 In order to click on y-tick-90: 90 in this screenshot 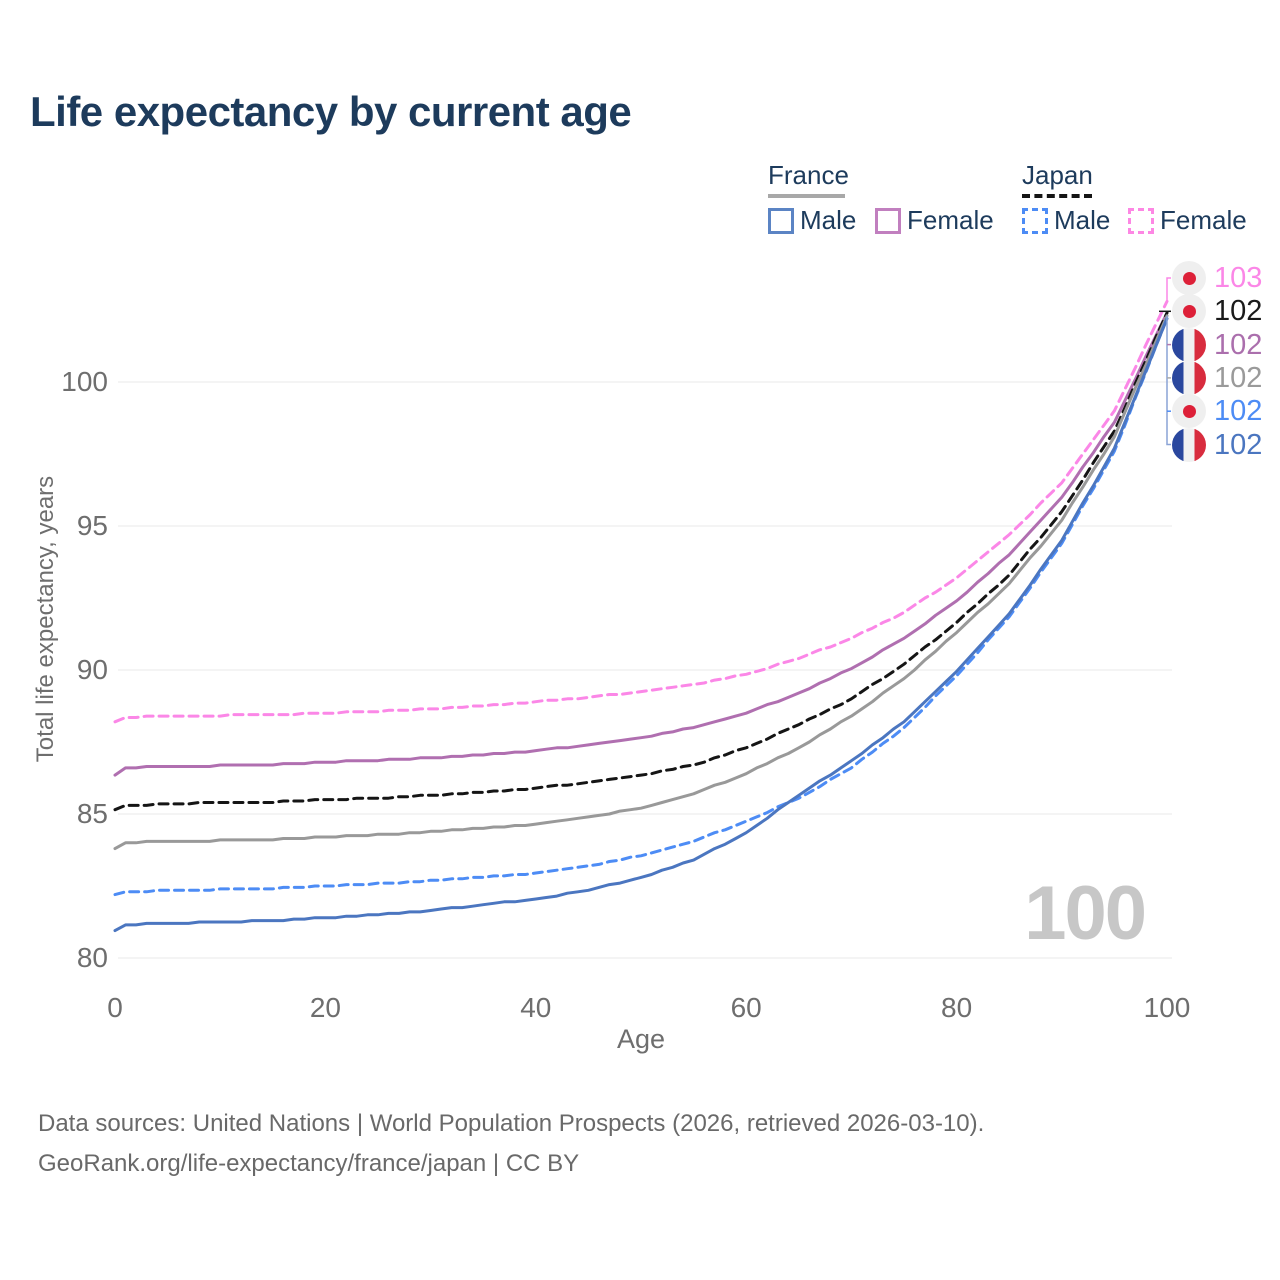, I will do `click(92, 669)`.